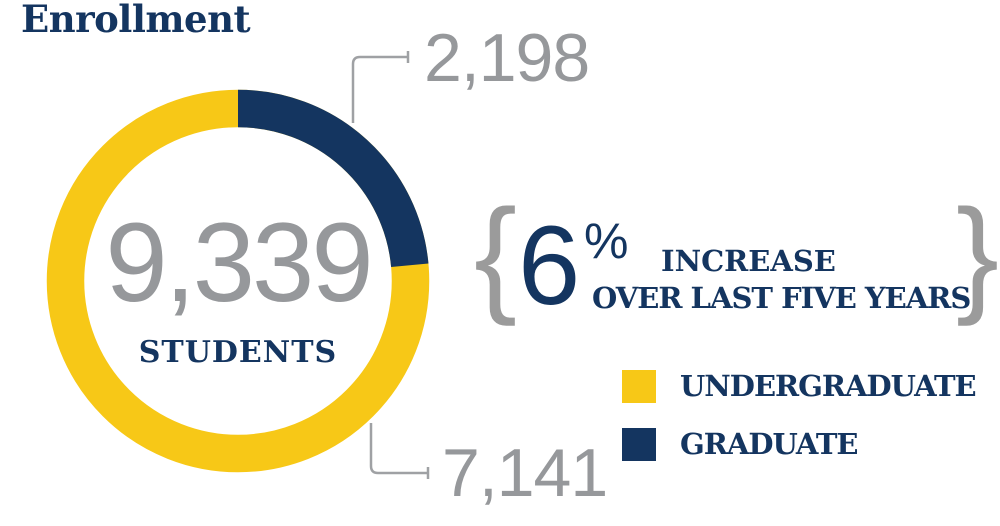 The image size is (1000, 526). I want to click on annotation-brace-right: }, so click(978, 255).